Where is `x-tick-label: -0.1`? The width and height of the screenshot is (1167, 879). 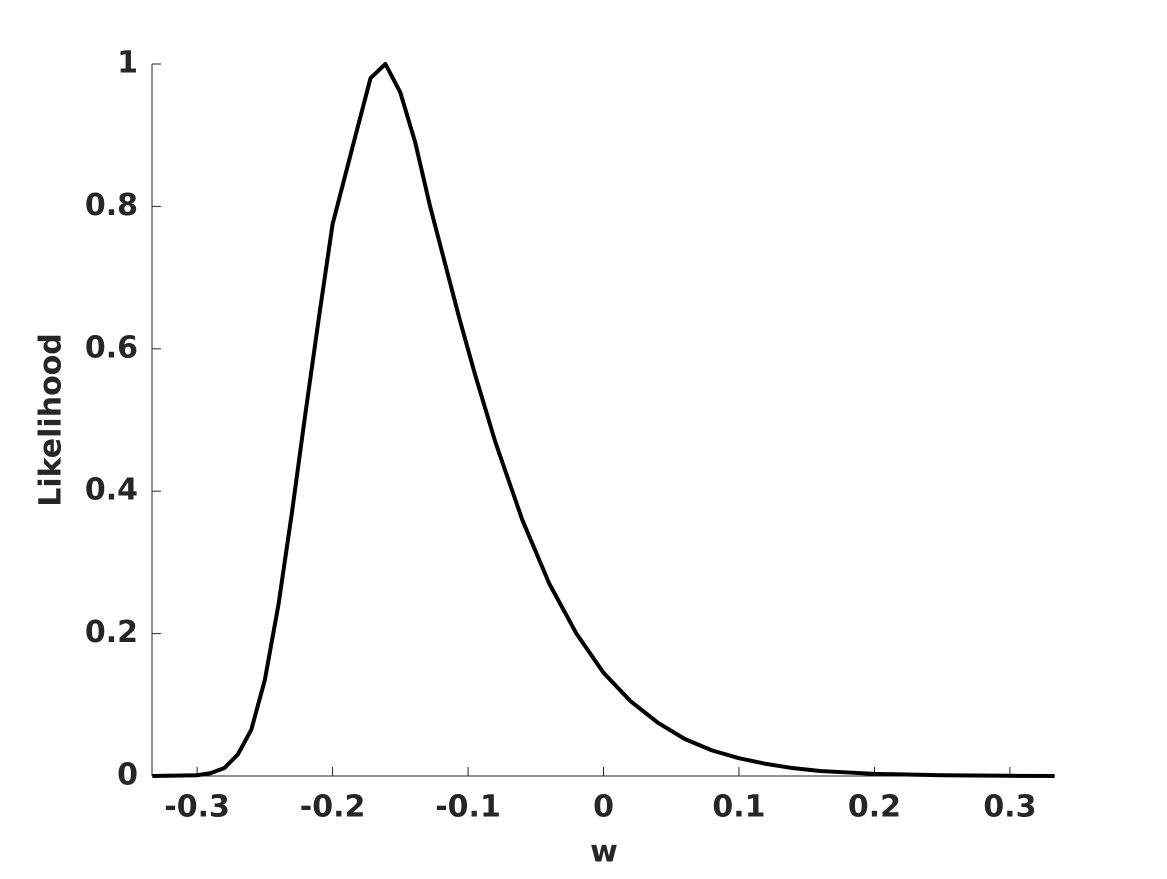 x-tick-label: -0.1 is located at coordinates (468, 807).